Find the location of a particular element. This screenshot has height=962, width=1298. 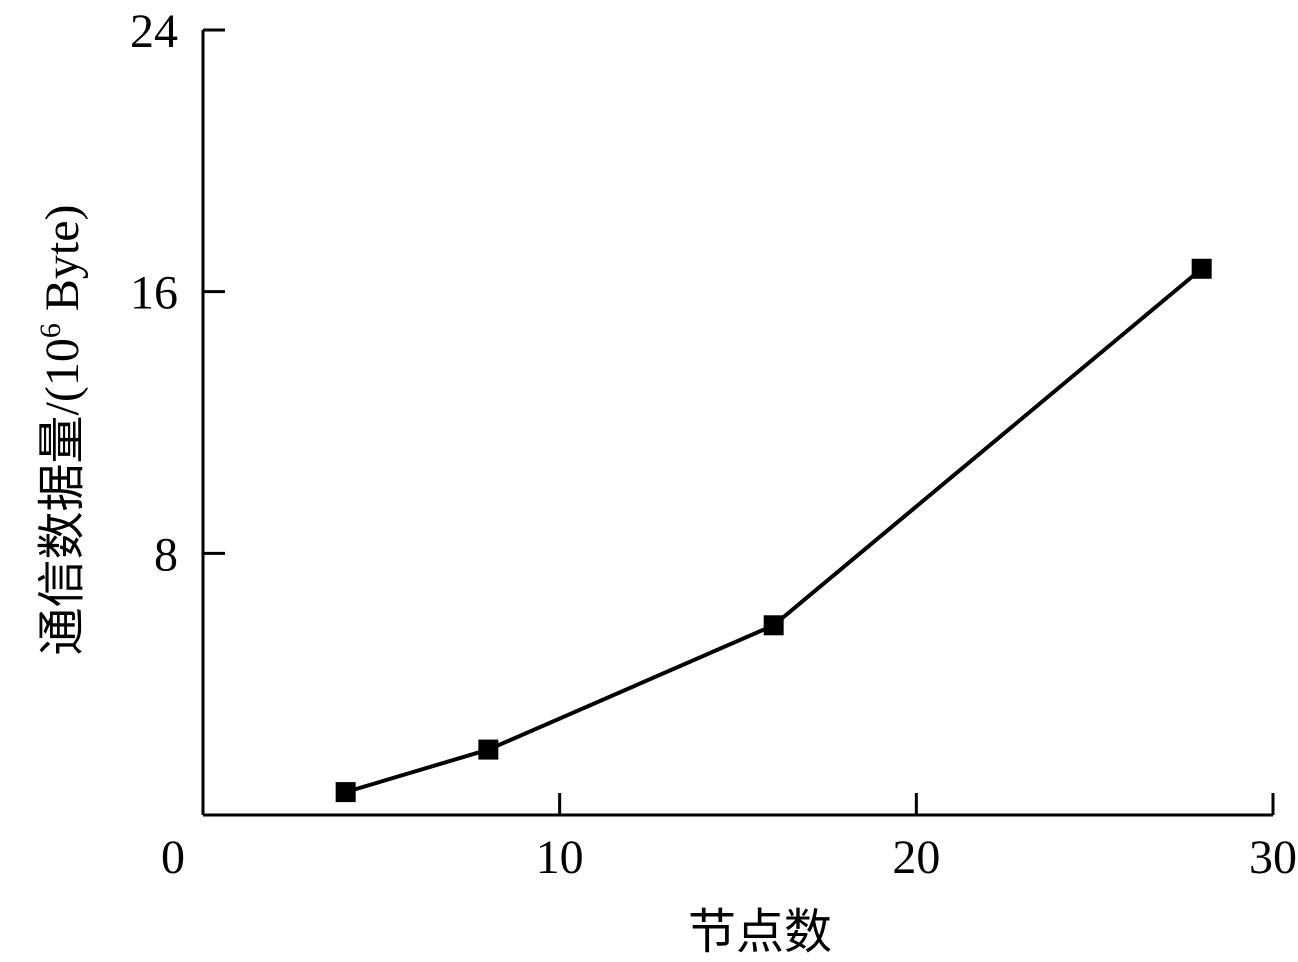

y-axis-label: 通信数据量/(106 Byte) is located at coordinates (61, 430).